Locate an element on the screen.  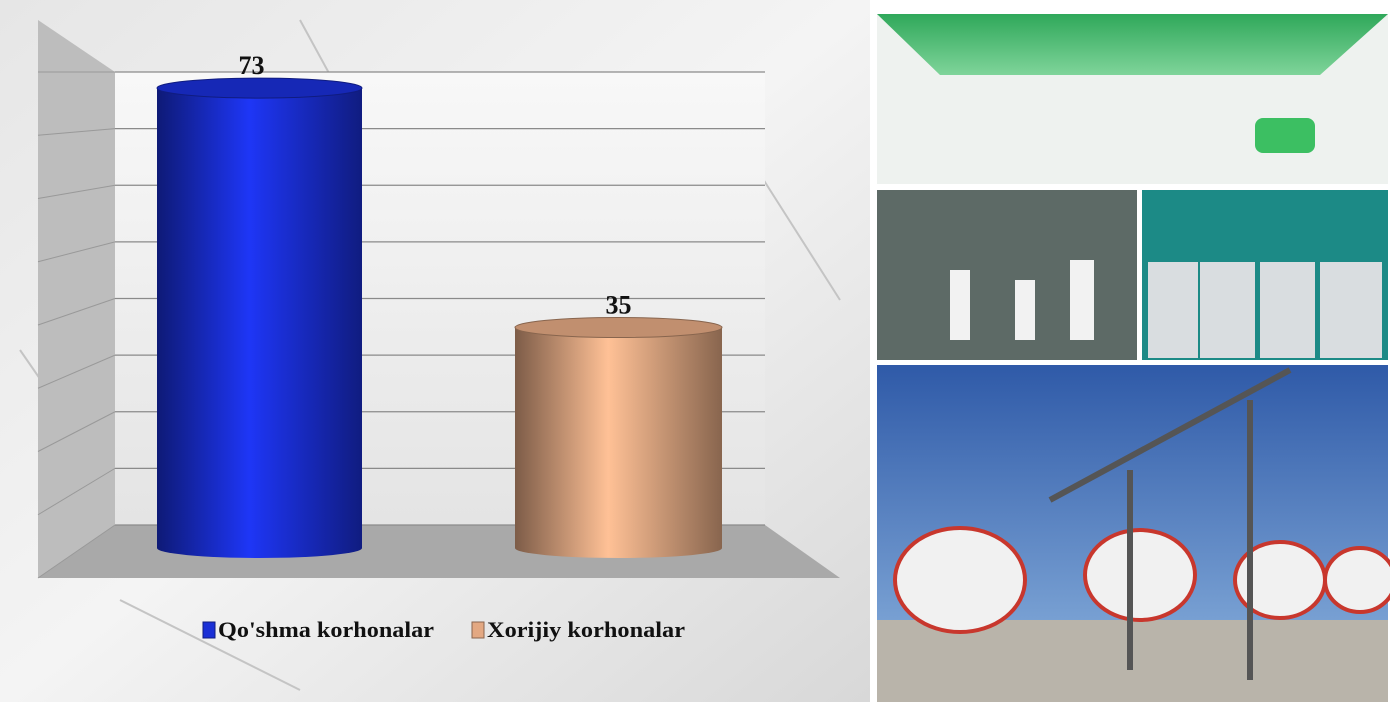
photo-washer-units is located at coordinates (1265, 310).